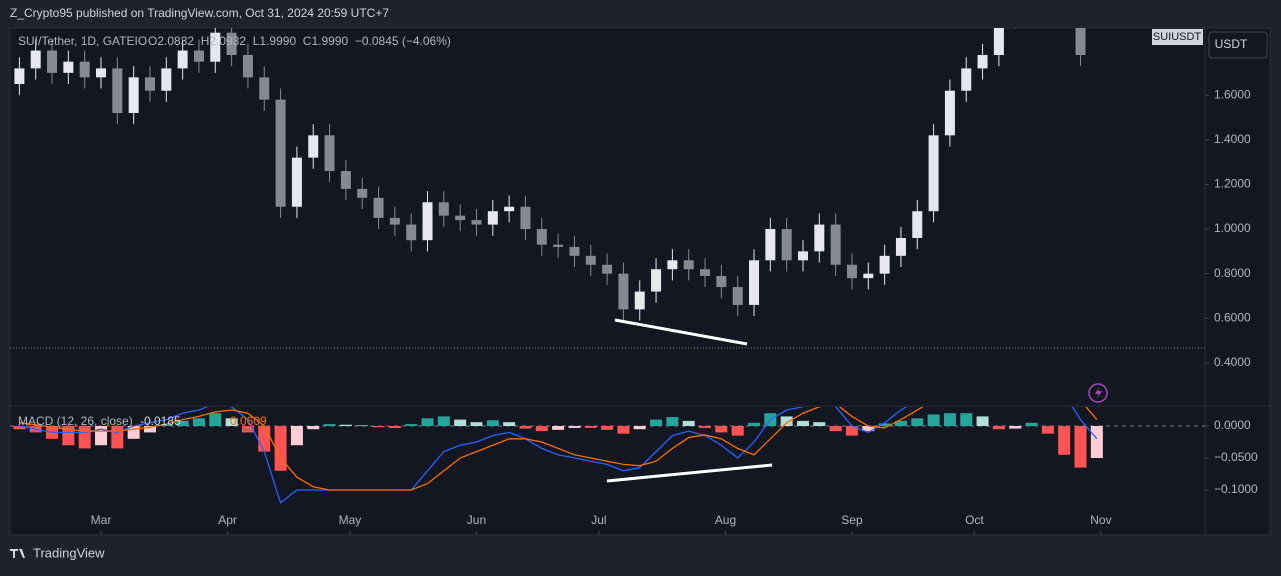 The height and width of the screenshot is (576, 1281). I want to click on x-tick-label: Nov, so click(1100, 520).